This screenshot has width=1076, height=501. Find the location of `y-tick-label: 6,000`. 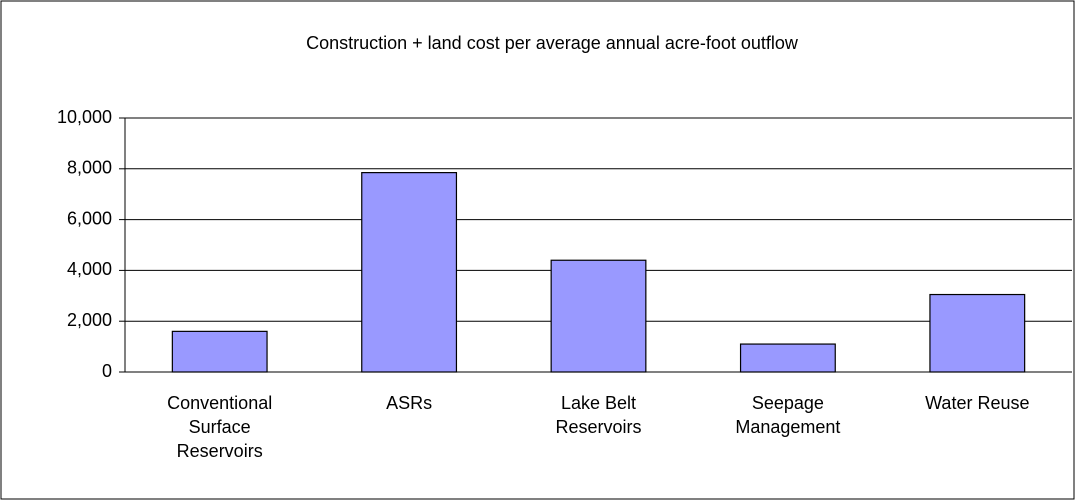

y-tick-label: 6,000 is located at coordinates (89, 218).